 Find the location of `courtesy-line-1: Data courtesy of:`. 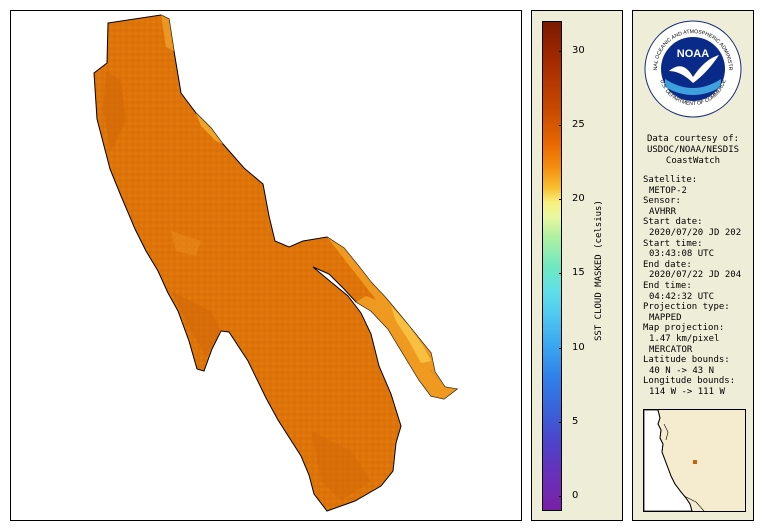

courtesy-line-1: Data courtesy of: is located at coordinates (693, 139).